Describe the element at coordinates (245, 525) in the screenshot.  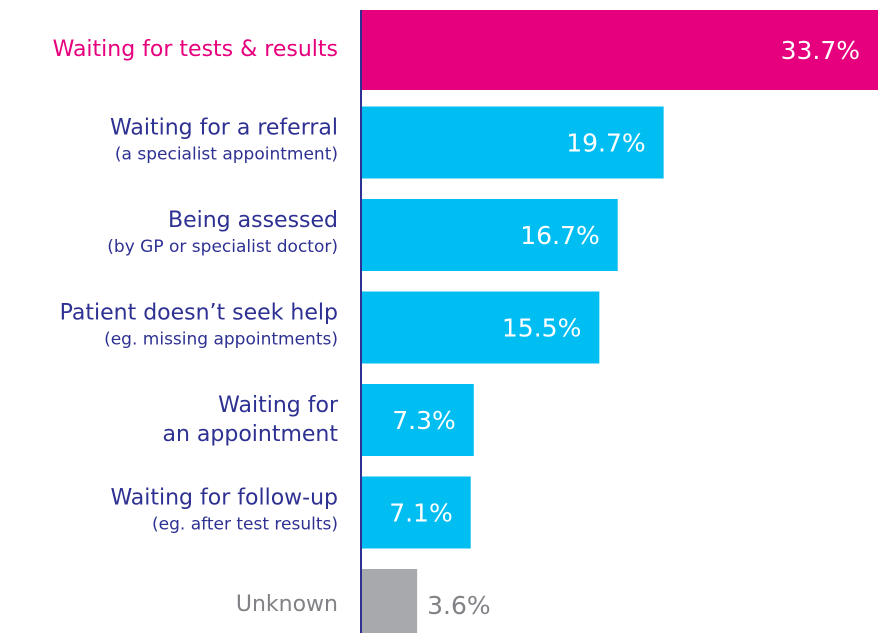
I see `category-detail: (eg. after test results)` at that location.